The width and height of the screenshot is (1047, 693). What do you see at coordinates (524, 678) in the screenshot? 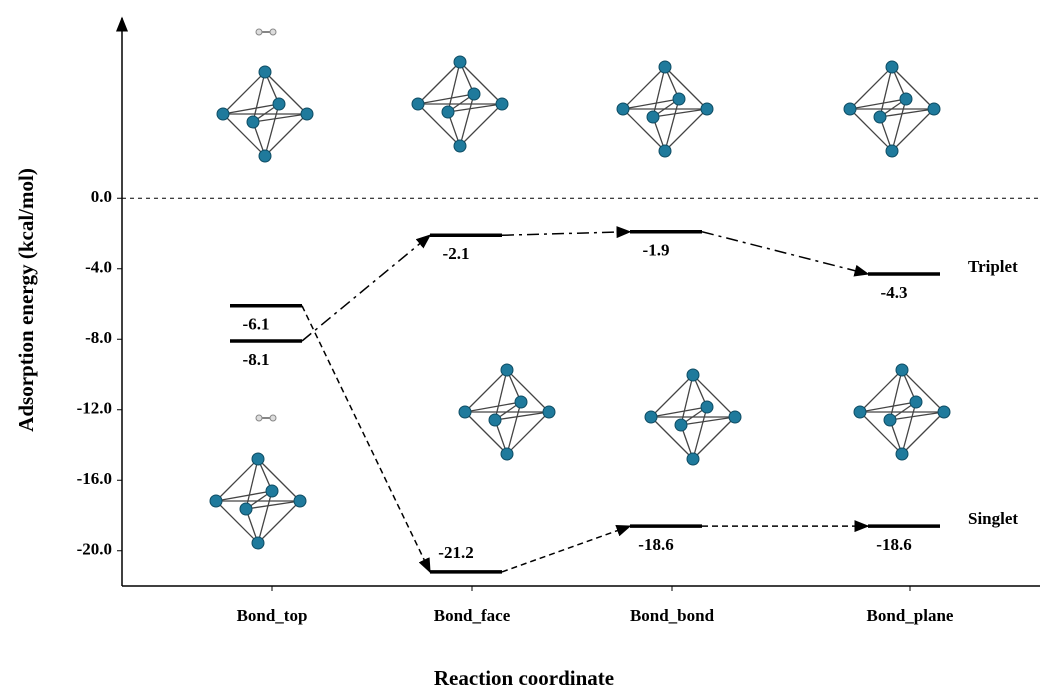
I see `x-axis-label: Reaction coordinate` at bounding box center [524, 678].